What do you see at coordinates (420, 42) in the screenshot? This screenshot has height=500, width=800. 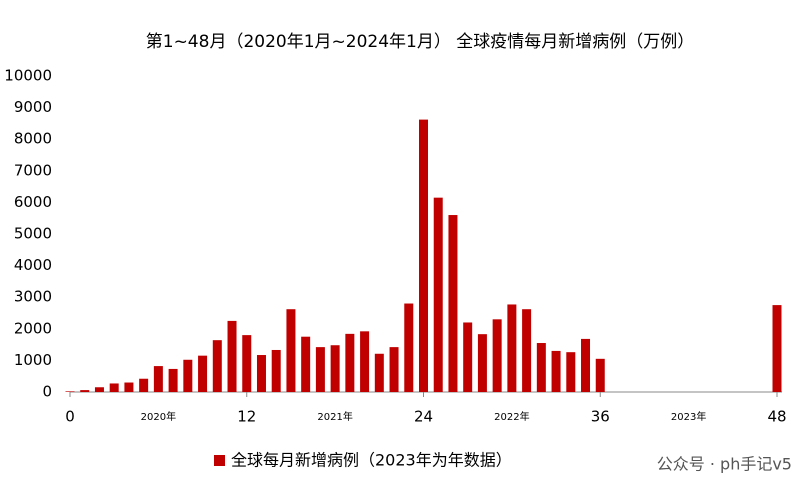 I see `chart-title: 第1~48月（2020年1月~2024年1月） 全球疫情每月新增病例（万例）` at bounding box center [420, 42].